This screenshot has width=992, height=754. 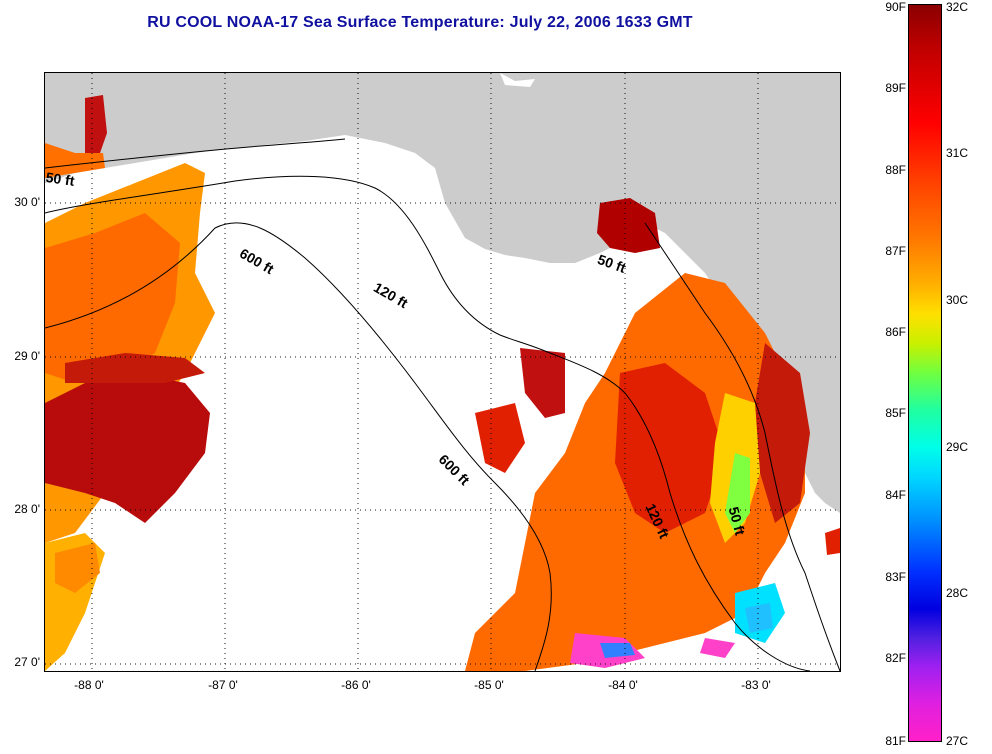 What do you see at coordinates (756, 685) in the screenshot?
I see `lon-tick-83: -83 0'` at bounding box center [756, 685].